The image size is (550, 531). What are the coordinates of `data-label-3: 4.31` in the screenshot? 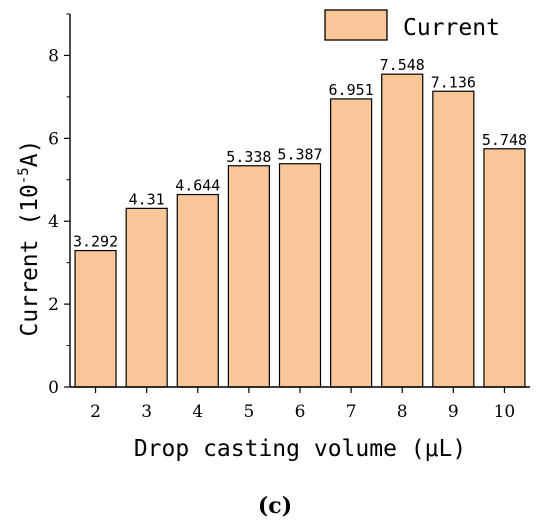 It's located at (147, 199).